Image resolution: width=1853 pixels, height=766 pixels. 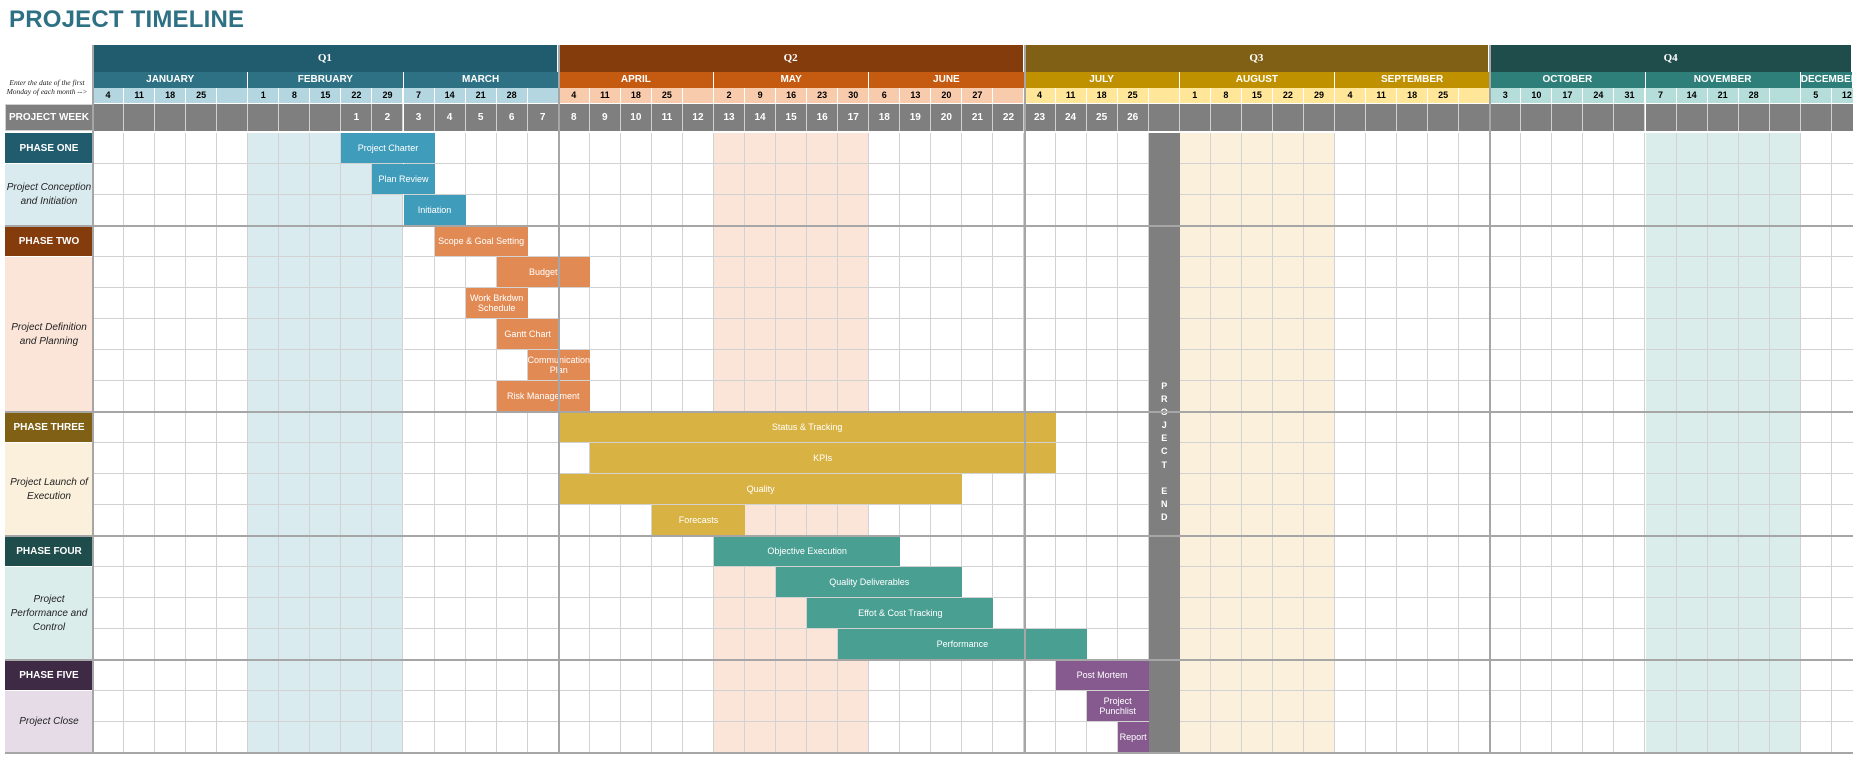 What do you see at coordinates (543, 272) in the screenshot?
I see `task-bar: Budget` at bounding box center [543, 272].